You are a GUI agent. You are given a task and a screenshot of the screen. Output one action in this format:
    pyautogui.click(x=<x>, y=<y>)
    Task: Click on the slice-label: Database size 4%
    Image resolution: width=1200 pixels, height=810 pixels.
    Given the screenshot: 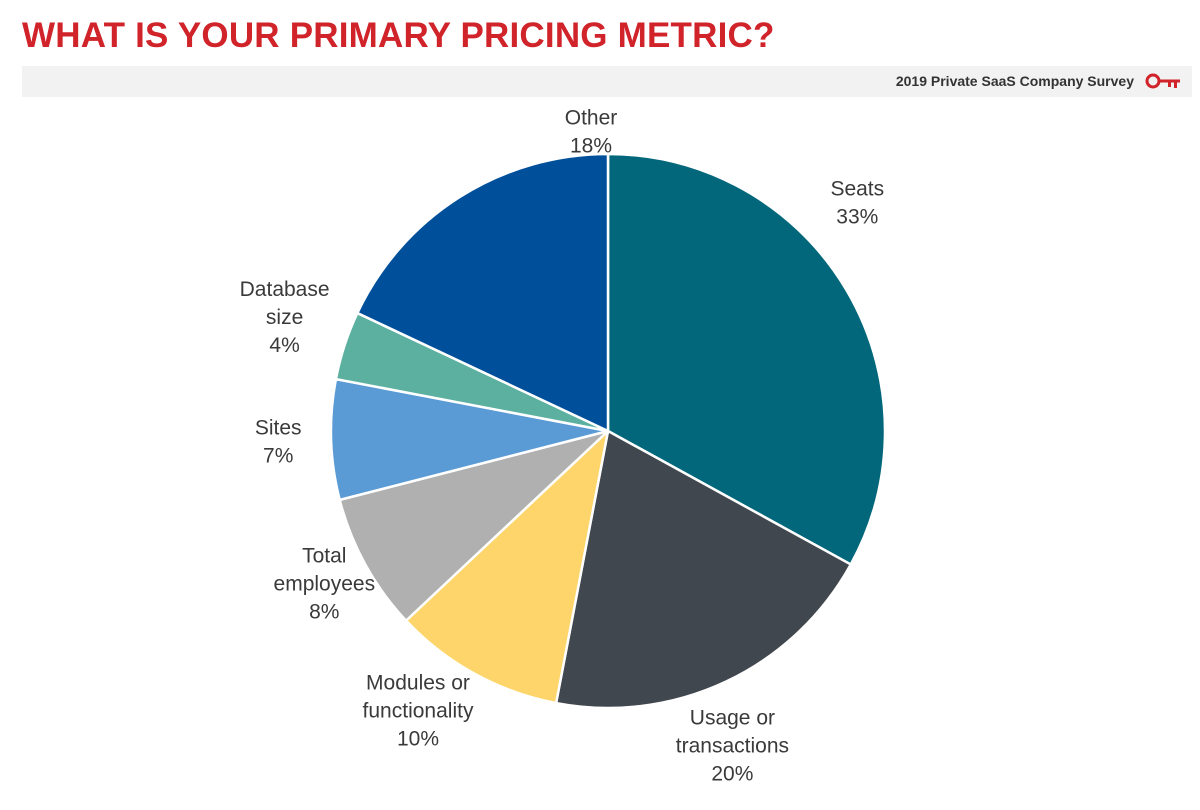 What is the action you would take?
    pyautogui.click(x=285, y=317)
    